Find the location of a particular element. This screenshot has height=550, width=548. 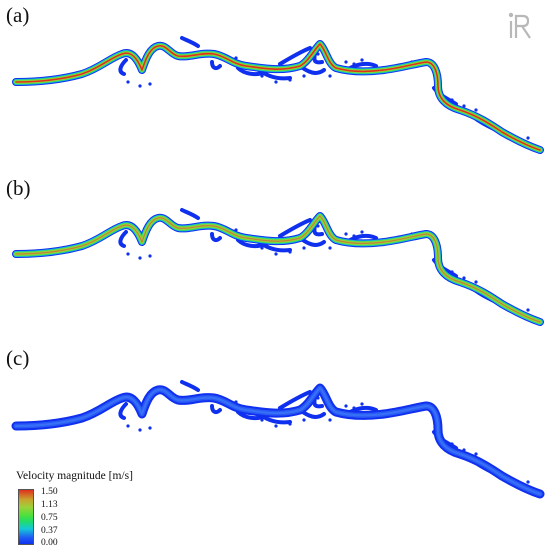

panel-c-label: (c) is located at coordinates (18, 358).